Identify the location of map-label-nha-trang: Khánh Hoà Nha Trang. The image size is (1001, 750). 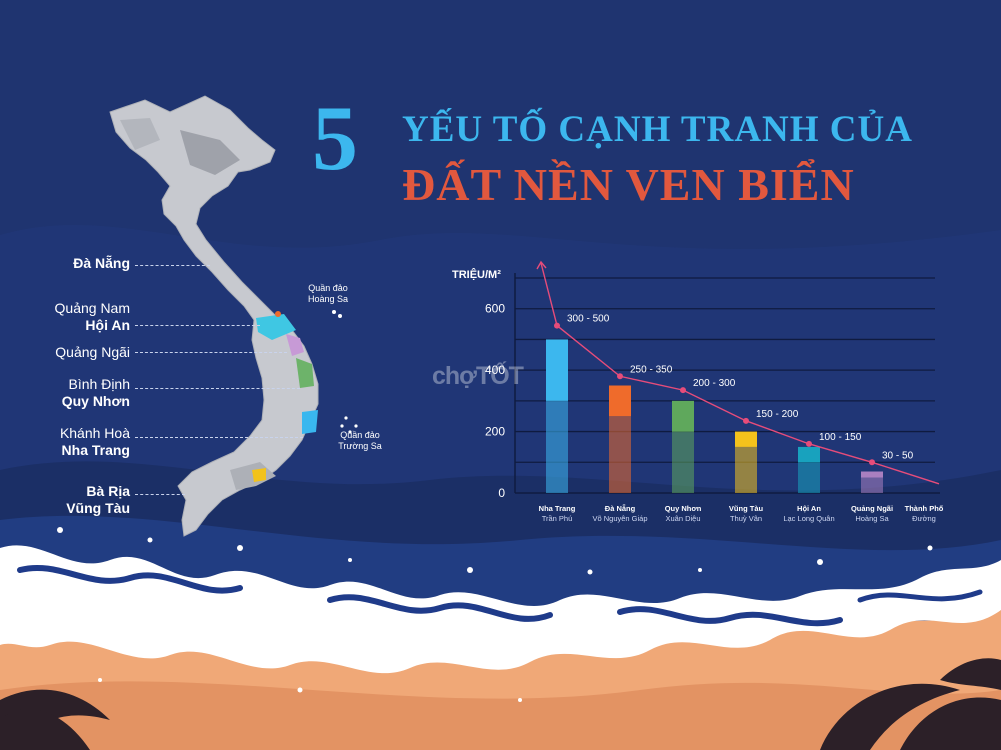
(70, 442).